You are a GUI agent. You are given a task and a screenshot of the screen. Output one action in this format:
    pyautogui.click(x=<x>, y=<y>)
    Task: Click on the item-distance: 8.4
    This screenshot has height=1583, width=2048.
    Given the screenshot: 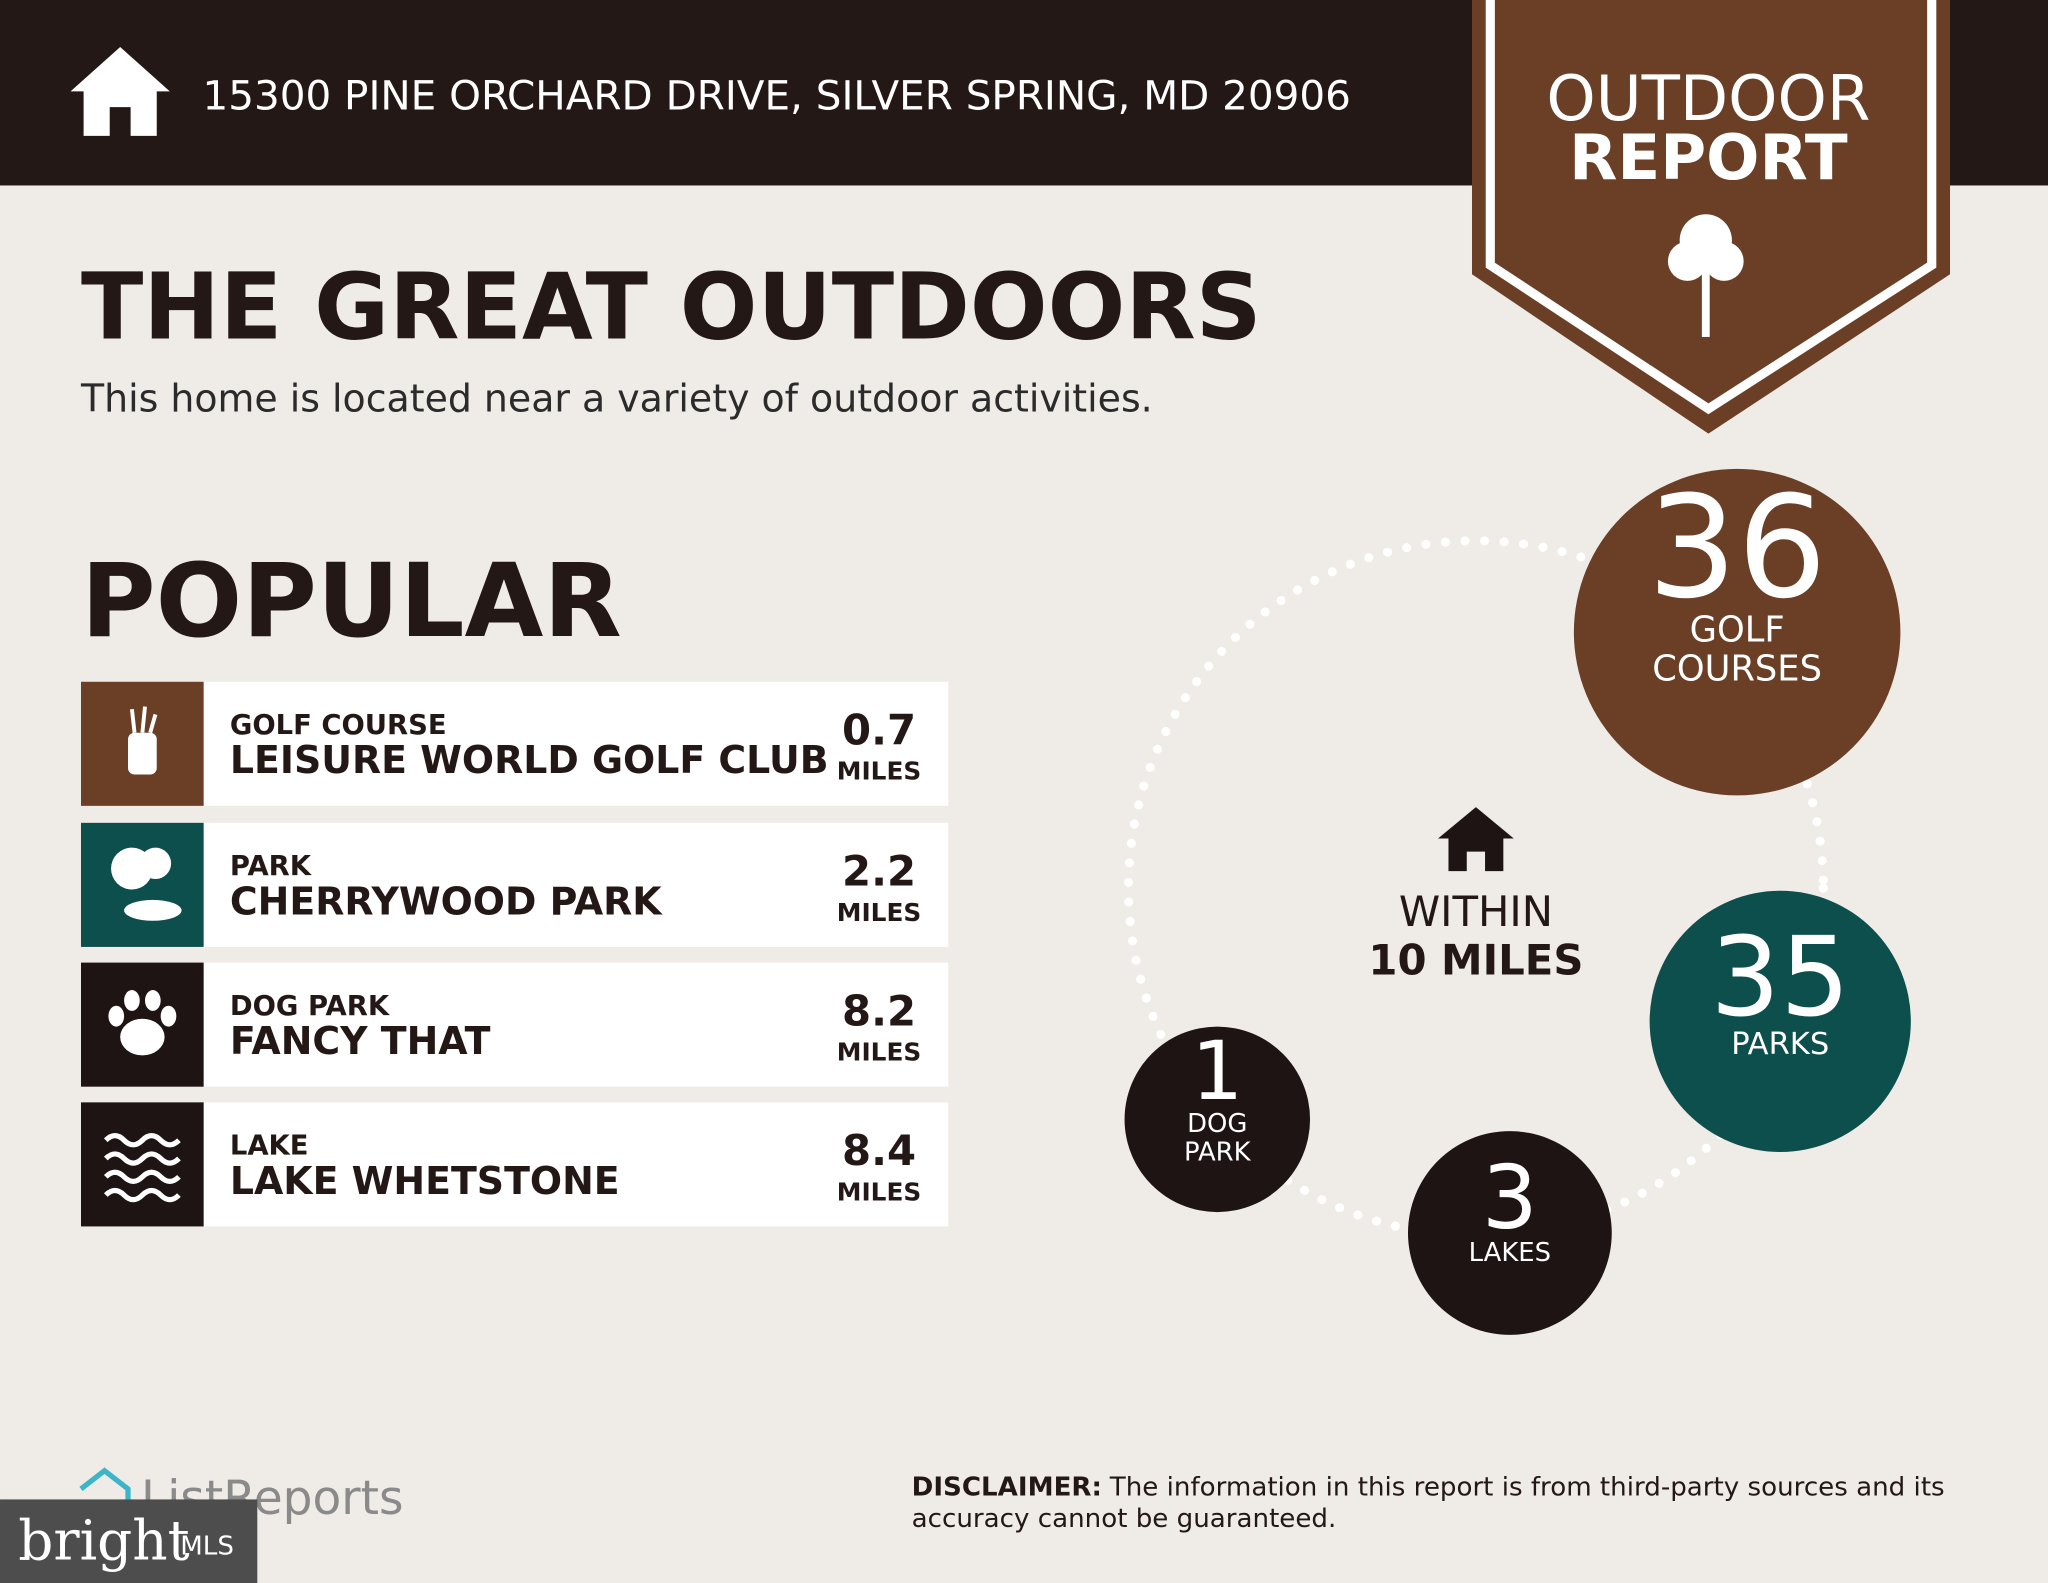 What is the action you would take?
    pyautogui.click(x=879, y=1150)
    